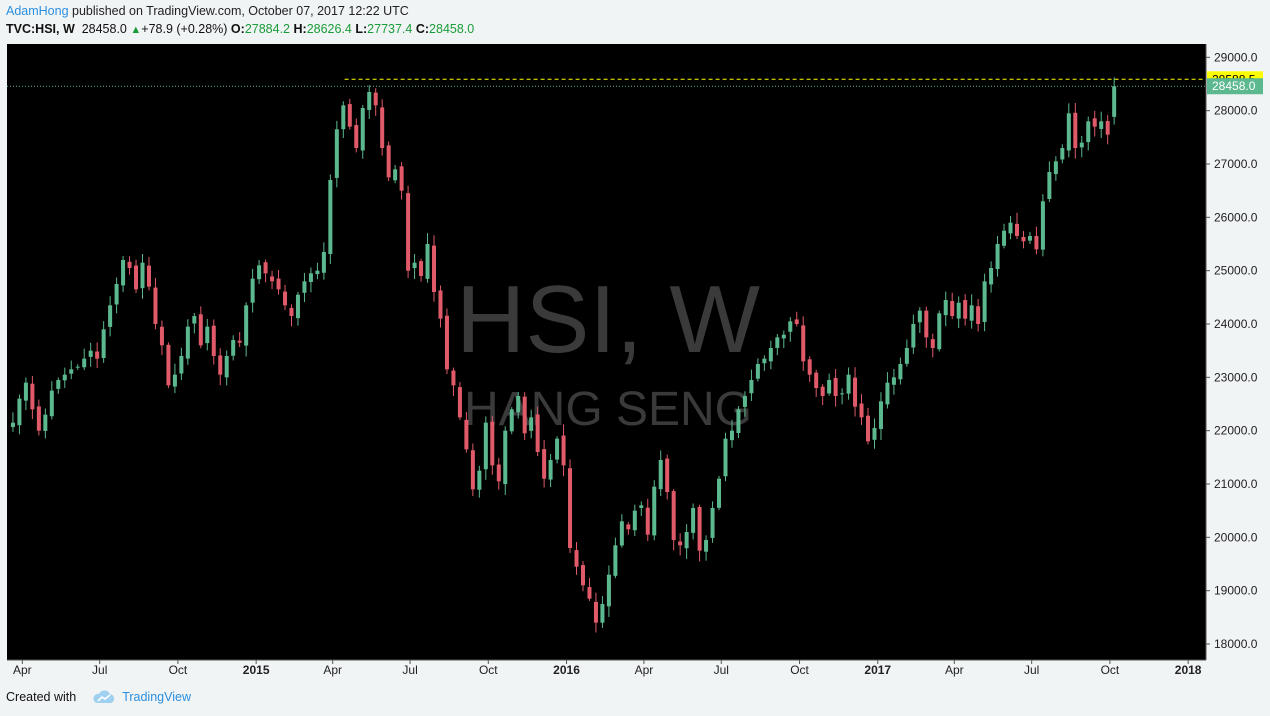 Image resolution: width=1270 pixels, height=716 pixels. What do you see at coordinates (136, 30) in the screenshot?
I see `up-arrow-icon: ▲` at bounding box center [136, 30].